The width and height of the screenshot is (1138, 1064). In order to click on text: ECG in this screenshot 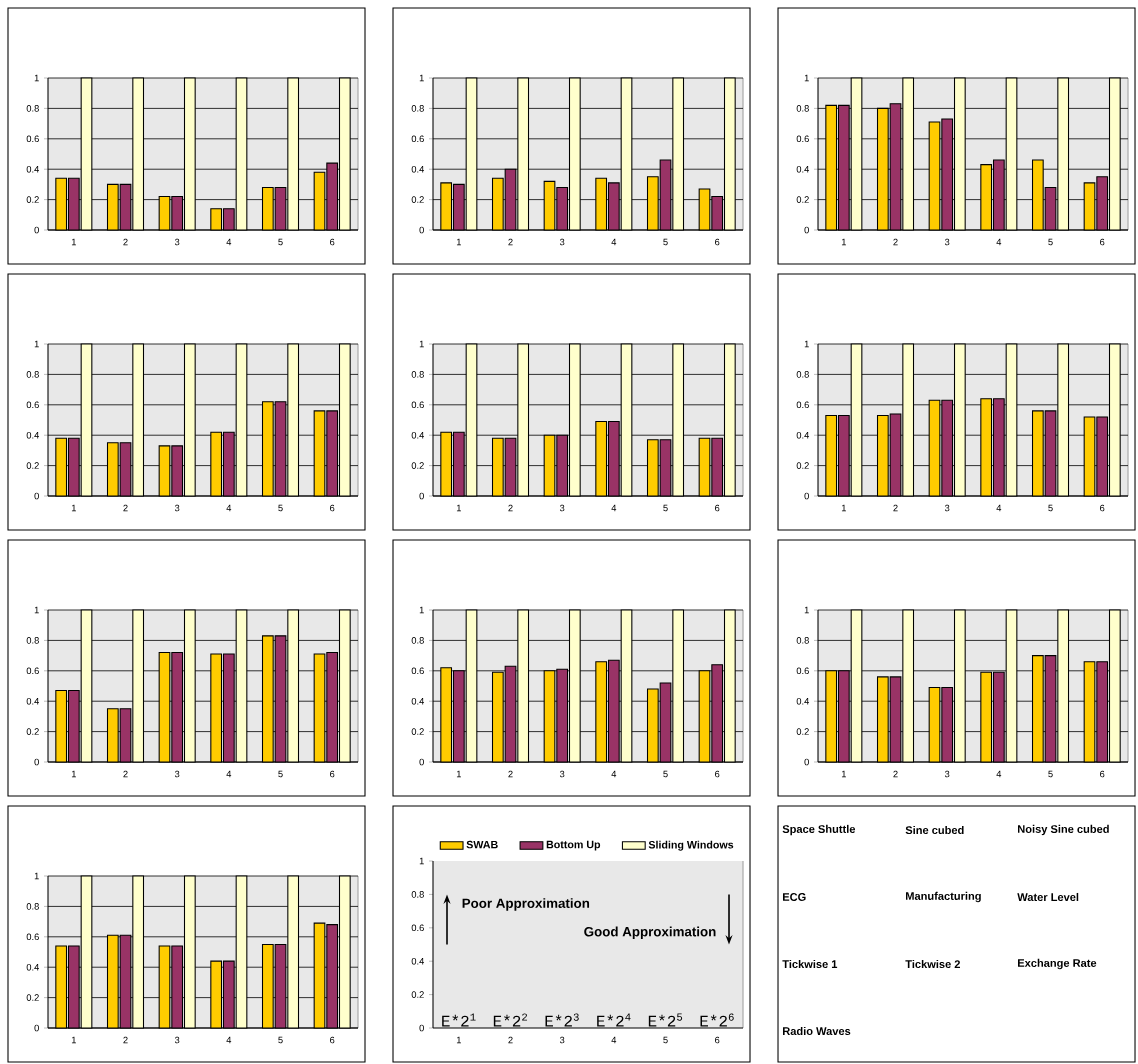, I will do `click(794, 897)`.